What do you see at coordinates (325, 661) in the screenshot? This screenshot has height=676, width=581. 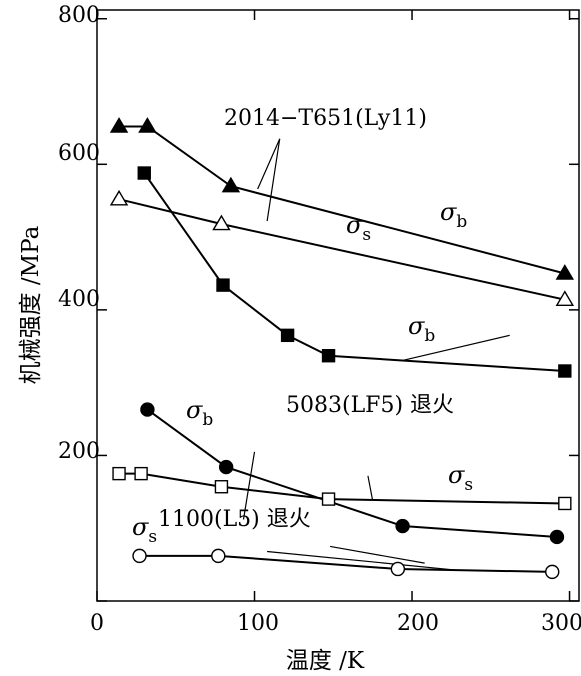 I see `x-axis-title: 温度 /K` at bounding box center [325, 661].